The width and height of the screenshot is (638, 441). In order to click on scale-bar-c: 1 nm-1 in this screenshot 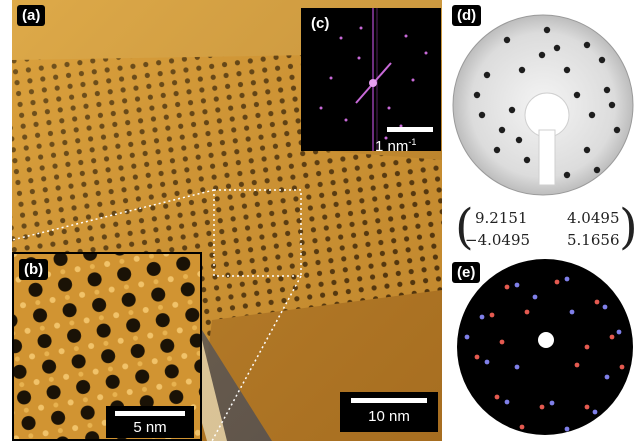, I will do `click(395, 143)`.